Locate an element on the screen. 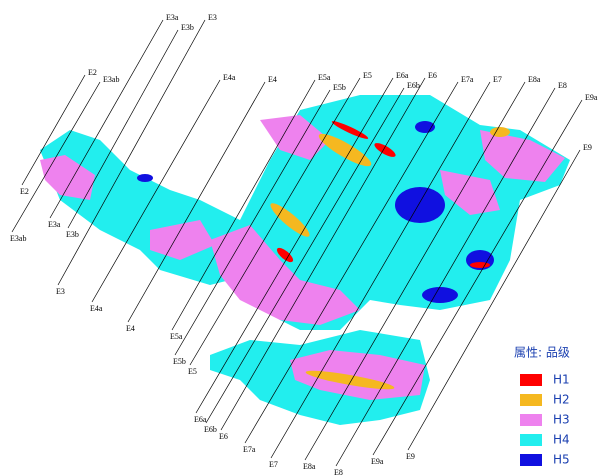  top-label: E5 is located at coordinates (367, 75).